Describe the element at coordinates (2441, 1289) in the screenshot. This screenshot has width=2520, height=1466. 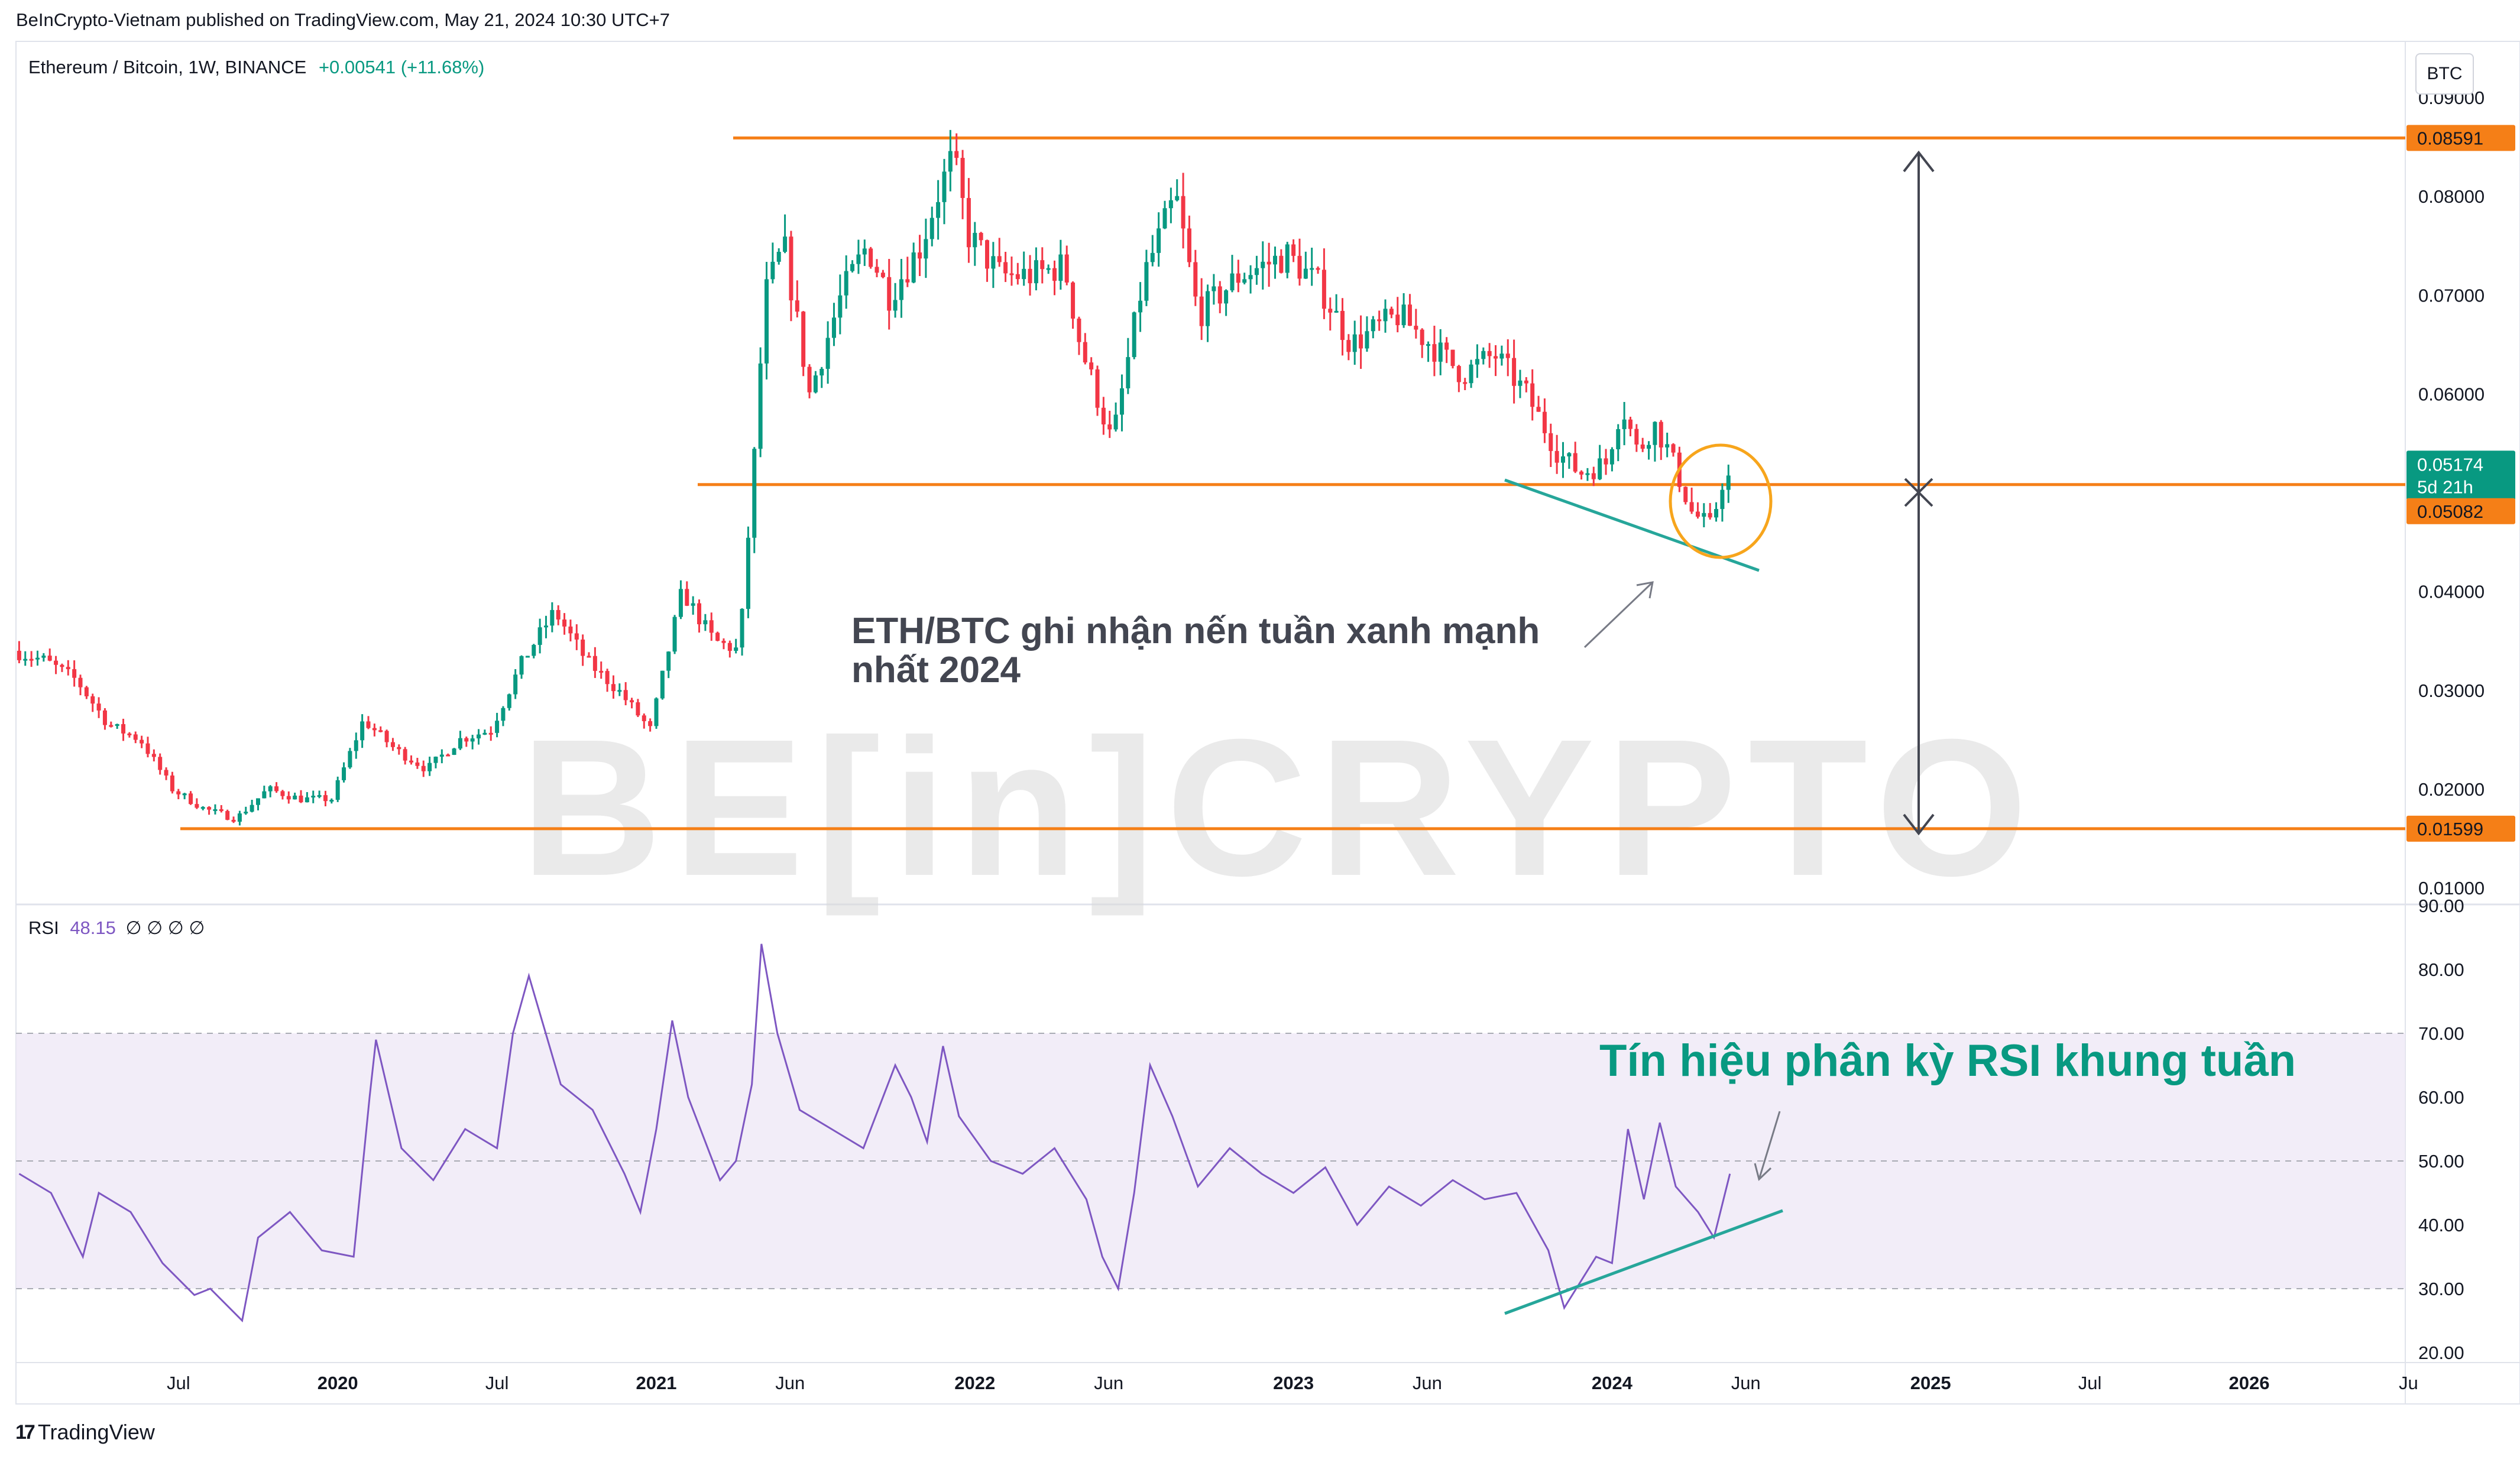
I see `rsi-tick-label: 30.00` at that location.